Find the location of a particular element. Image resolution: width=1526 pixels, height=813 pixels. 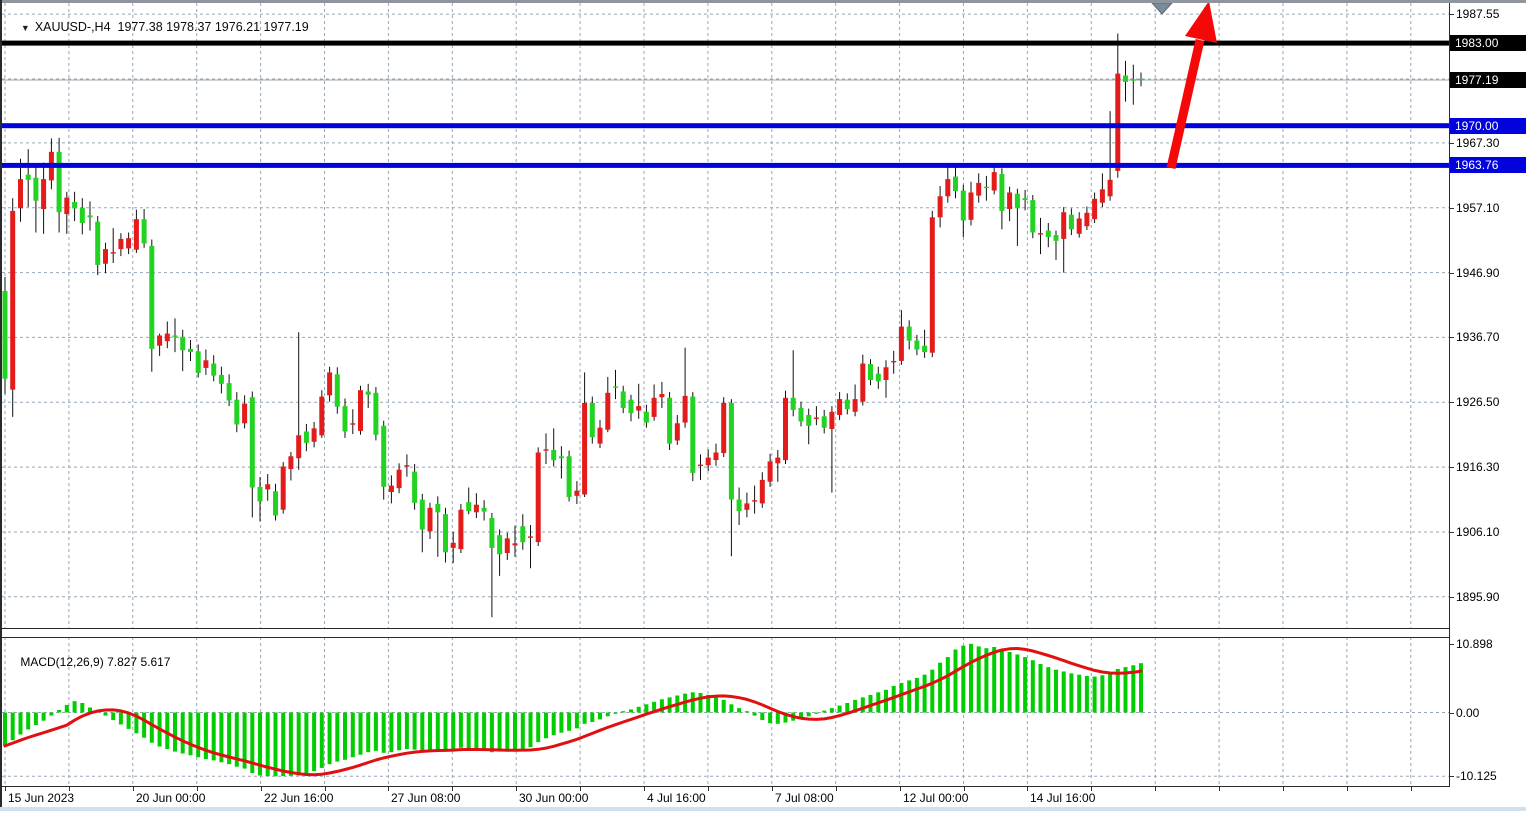

price-line-label-1977.19: 1977.19 is located at coordinates (1488, 80).